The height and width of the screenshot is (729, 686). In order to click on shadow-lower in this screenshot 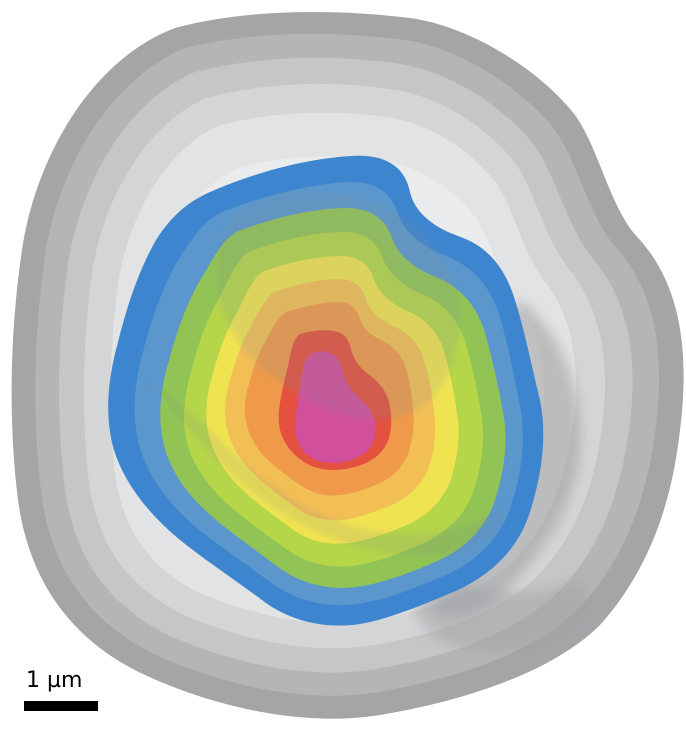, I will do `click(501, 611)`.